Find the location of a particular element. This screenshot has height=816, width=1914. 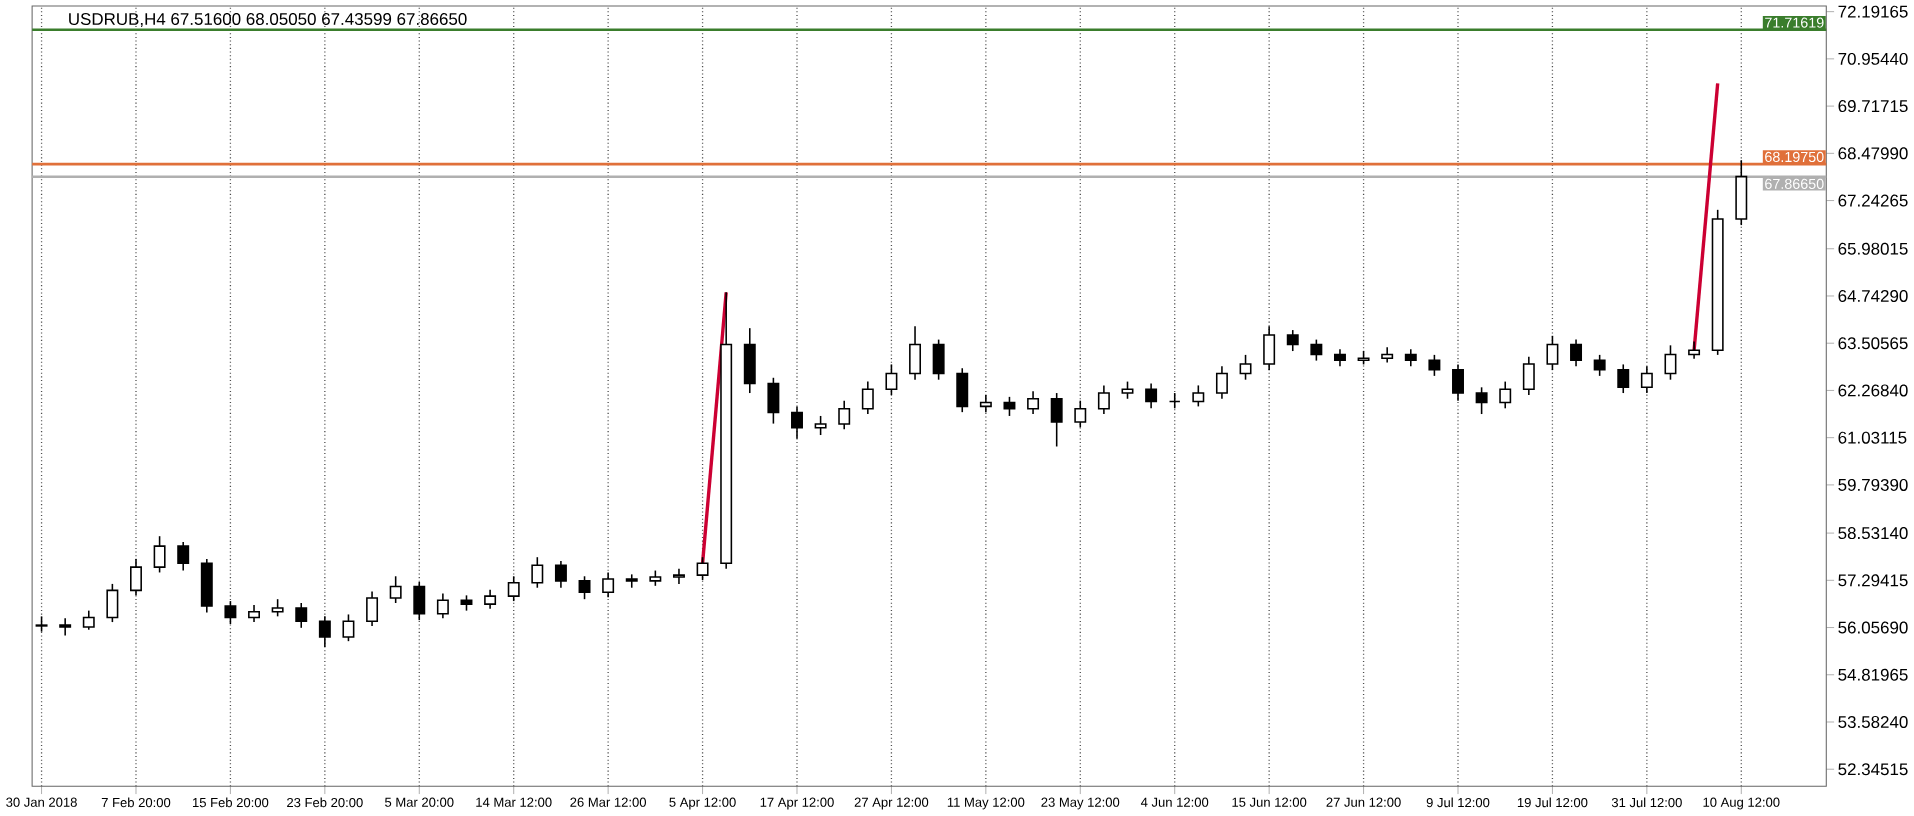

y-tick-label: 61.03115 is located at coordinates (1872, 438).